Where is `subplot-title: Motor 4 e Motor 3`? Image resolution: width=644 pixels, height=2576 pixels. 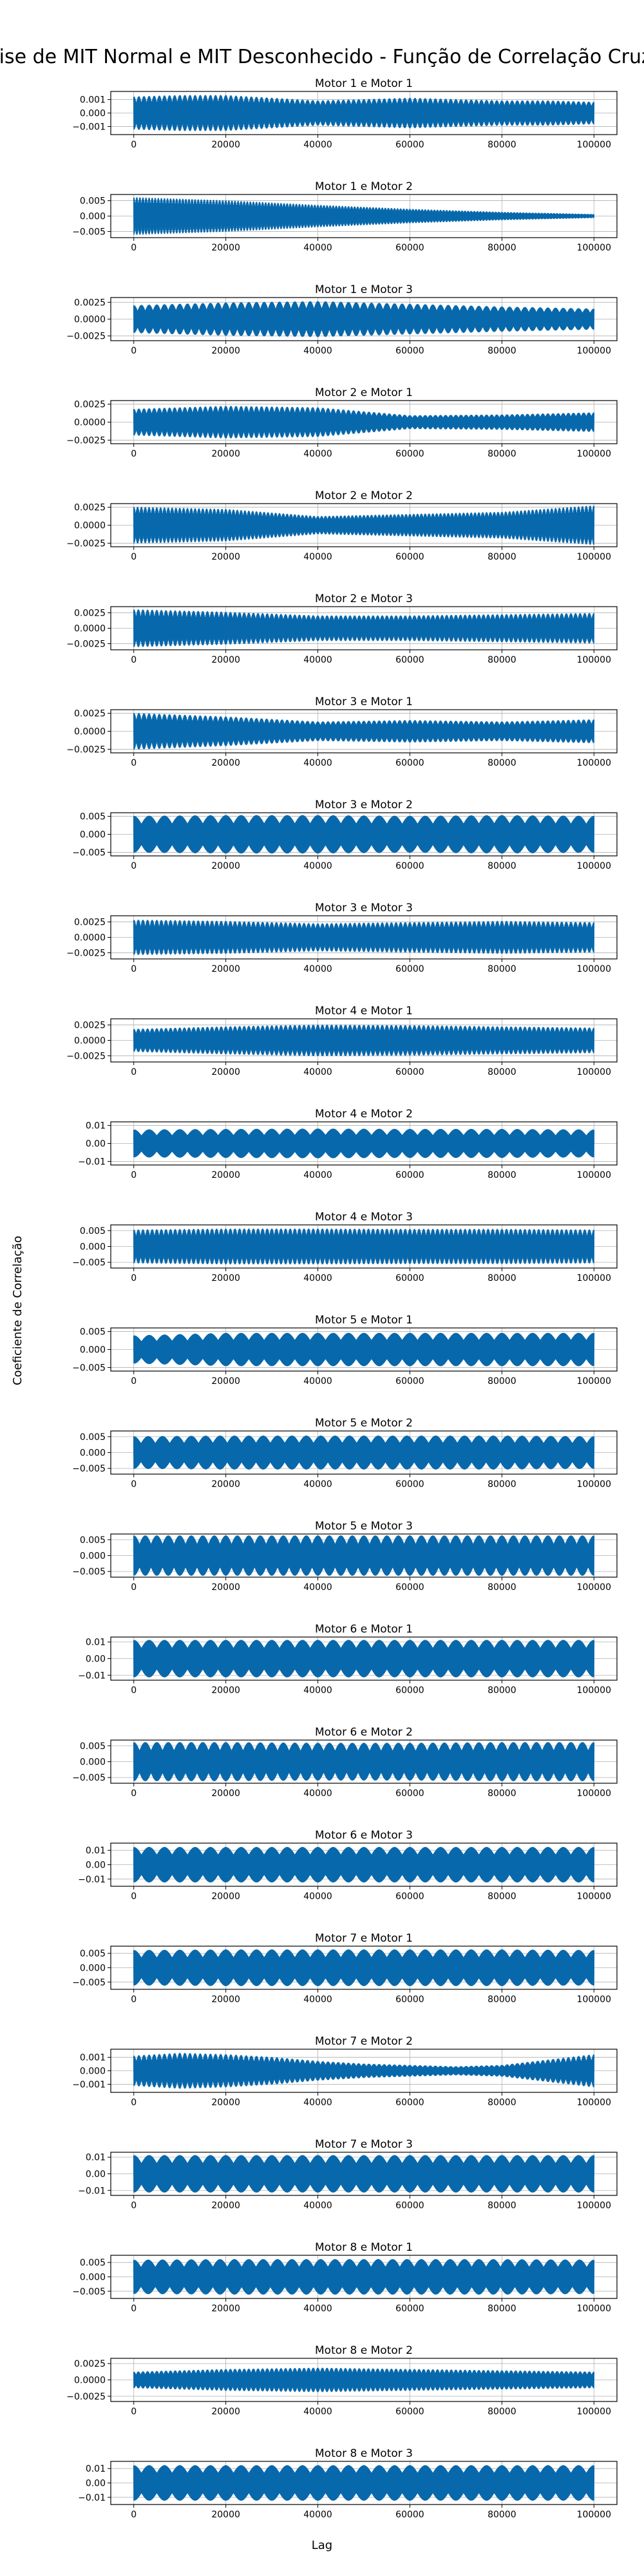
subplot-title: Motor 4 e Motor 3 is located at coordinates (364, 1218).